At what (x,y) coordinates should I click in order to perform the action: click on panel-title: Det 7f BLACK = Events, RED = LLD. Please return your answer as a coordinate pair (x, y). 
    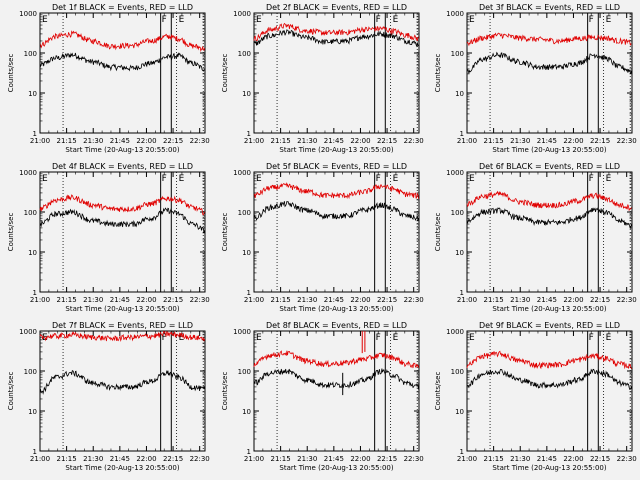
    Looking at the image, I should click on (122, 325).